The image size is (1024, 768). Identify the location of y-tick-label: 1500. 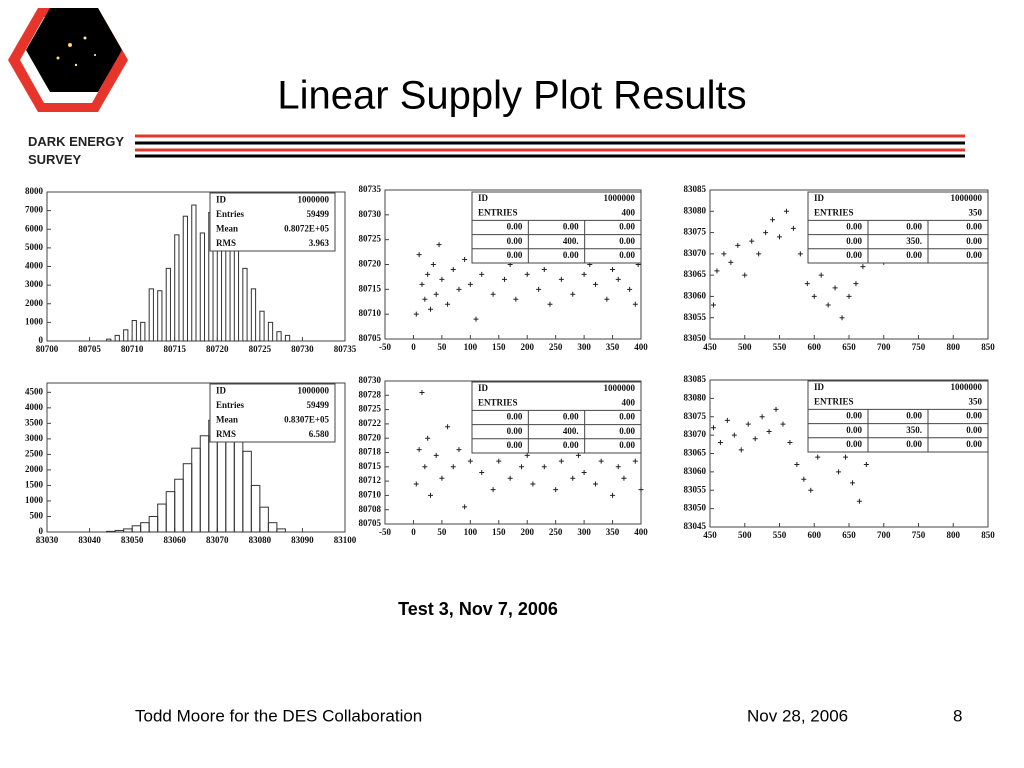
(34, 485).